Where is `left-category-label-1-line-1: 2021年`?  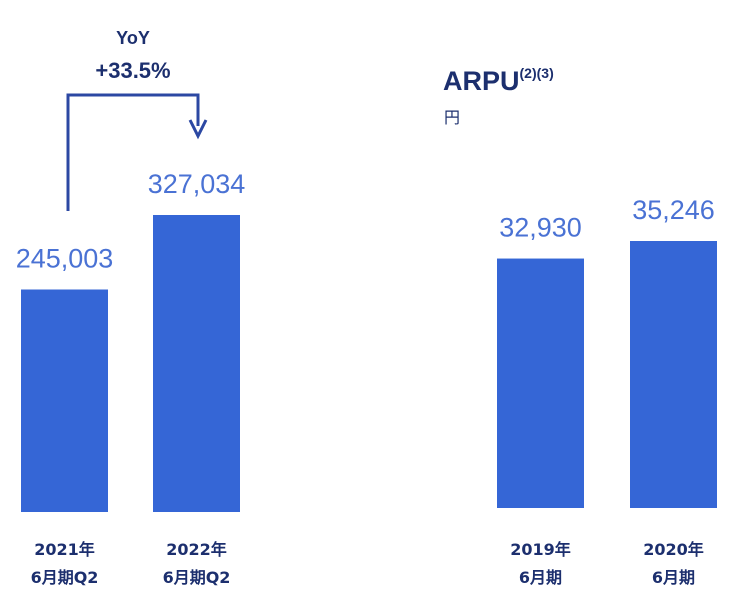 left-category-label-1-line-1: 2021年 is located at coordinates (64, 549).